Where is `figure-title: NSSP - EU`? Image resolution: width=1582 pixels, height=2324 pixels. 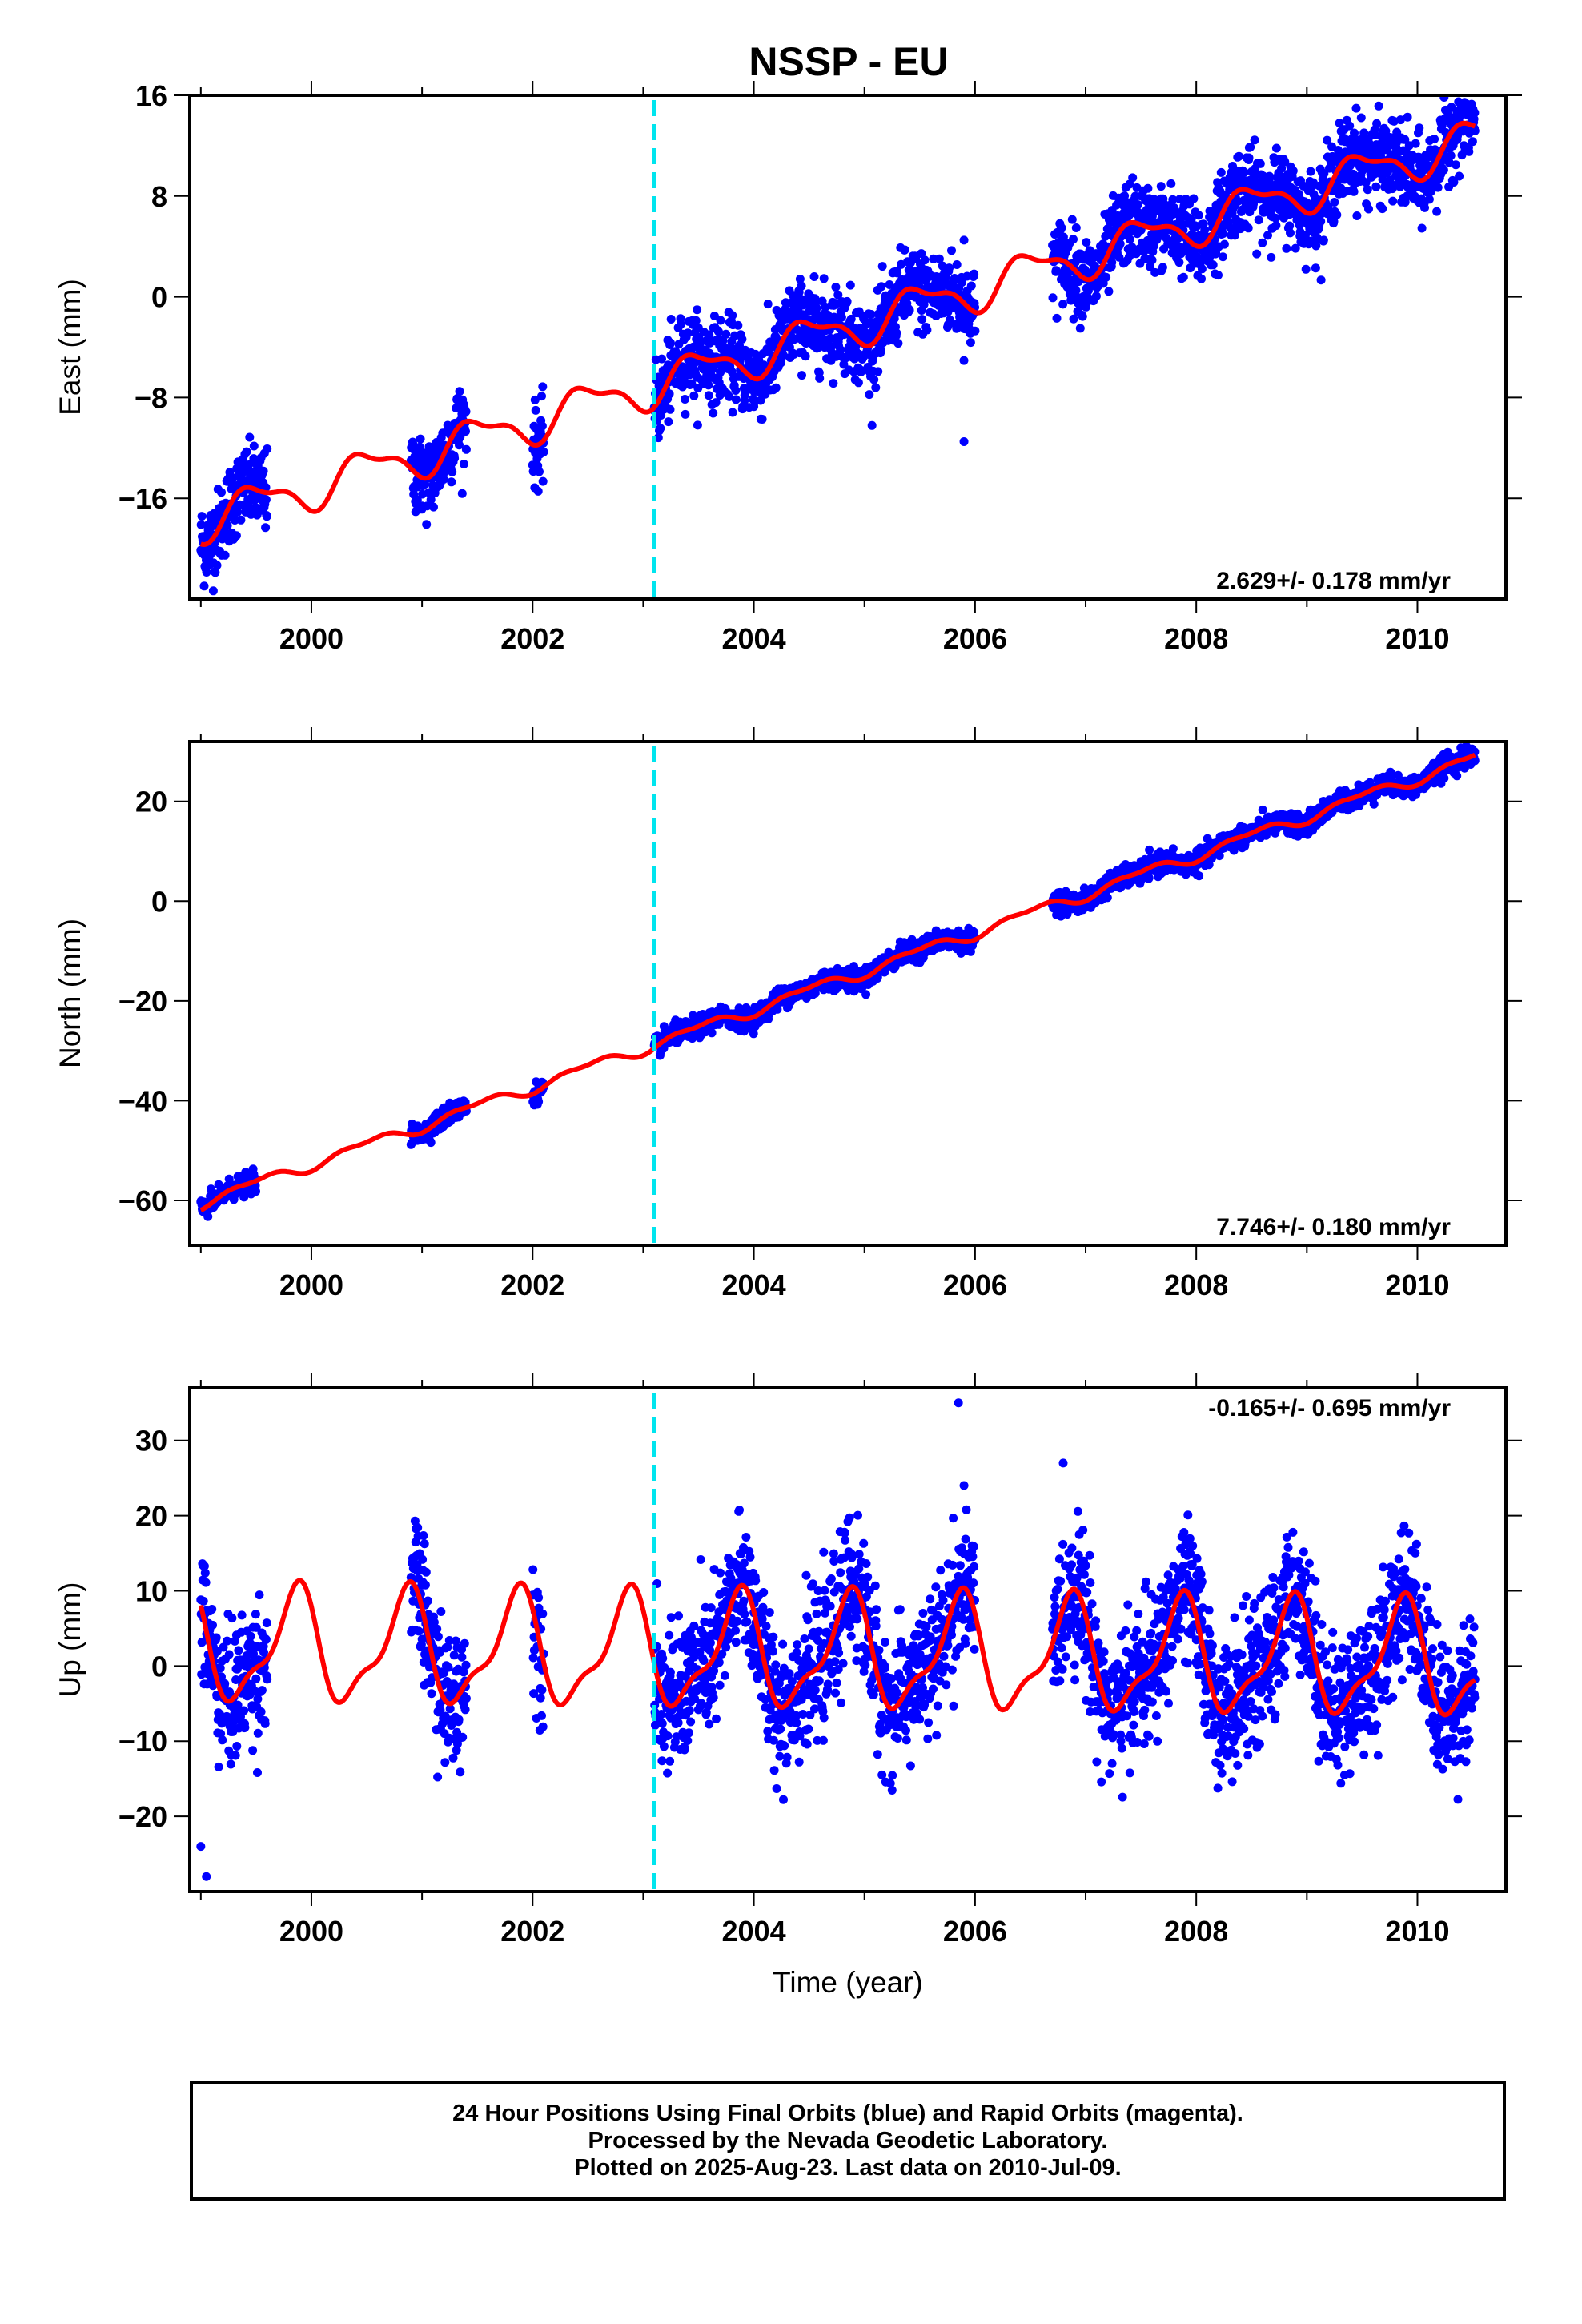 figure-title: NSSP - EU is located at coordinates (848, 61).